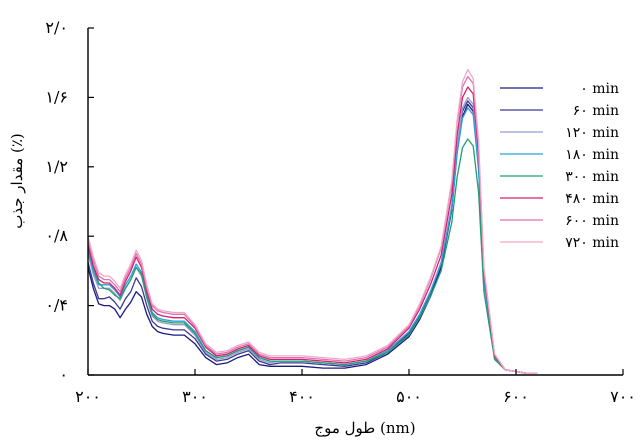 The width and height of the screenshot is (641, 442). Describe the element at coordinates (364, 428) in the screenshot. I see `x-axis-title: طول موج (nm)` at that location.